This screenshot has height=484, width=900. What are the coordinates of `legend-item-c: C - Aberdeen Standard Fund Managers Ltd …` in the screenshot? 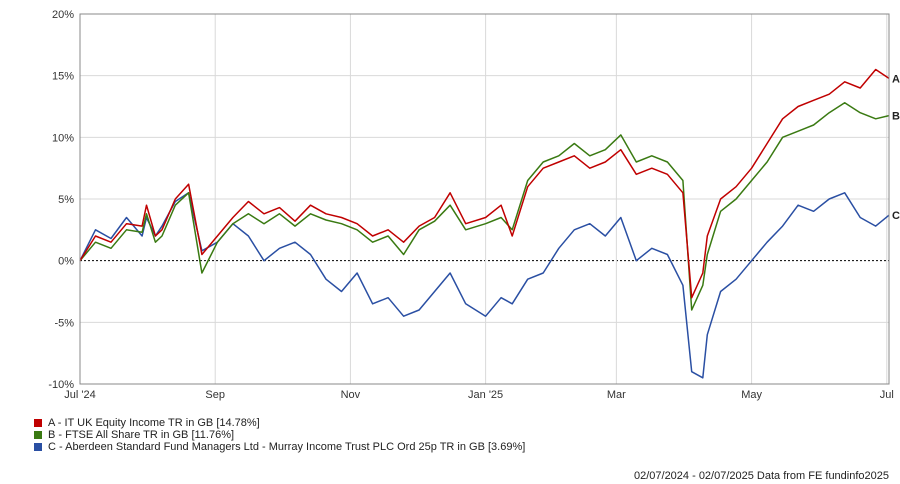 It's located at (279, 447).